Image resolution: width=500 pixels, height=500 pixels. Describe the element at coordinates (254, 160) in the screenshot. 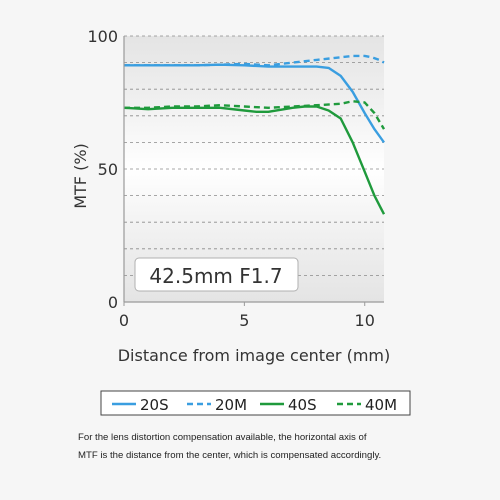

I see `series-line-40s` at that location.